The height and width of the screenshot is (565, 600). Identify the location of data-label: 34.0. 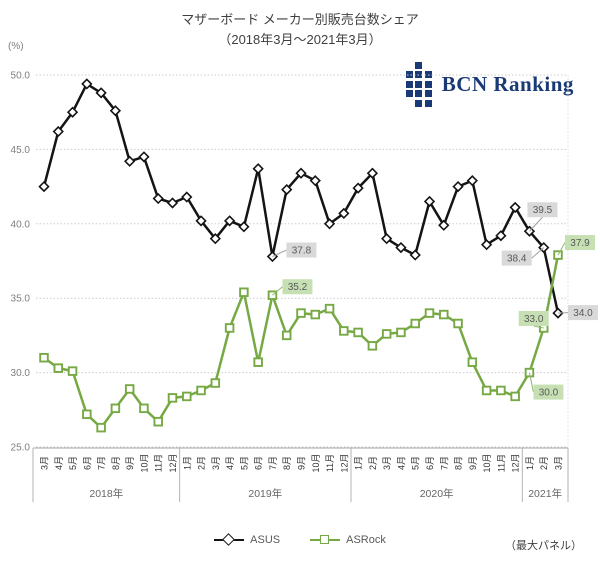
(583, 313).